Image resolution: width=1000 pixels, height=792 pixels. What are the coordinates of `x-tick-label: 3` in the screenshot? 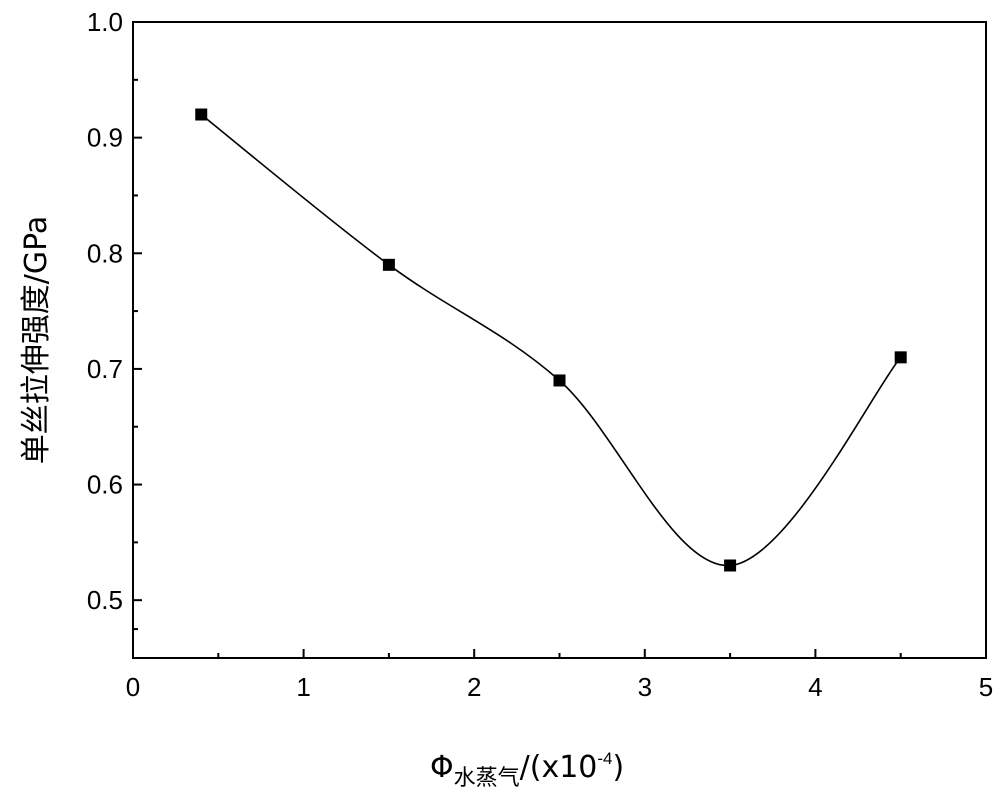 It's located at (645, 687).